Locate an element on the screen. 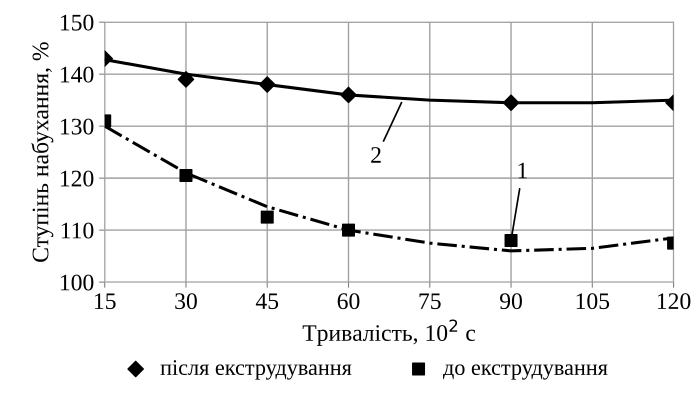 The width and height of the screenshot is (698, 403). y-tick-label: 140 is located at coordinates (77, 74).